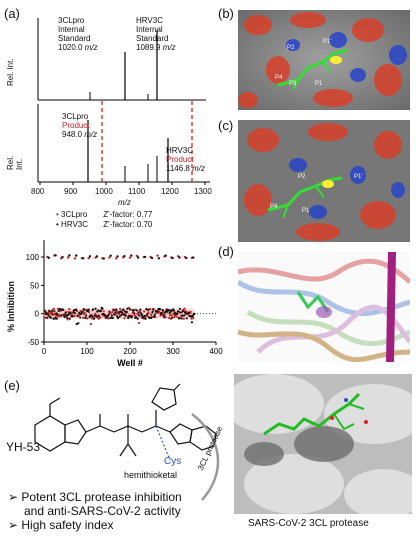 The height and width of the screenshot is (550, 416). What do you see at coordinates (104, 225) in the screenshot?
I see `legend-hrv3c: • HRV3C Z'-factor: 0.70` at bounding box center [104, 225].